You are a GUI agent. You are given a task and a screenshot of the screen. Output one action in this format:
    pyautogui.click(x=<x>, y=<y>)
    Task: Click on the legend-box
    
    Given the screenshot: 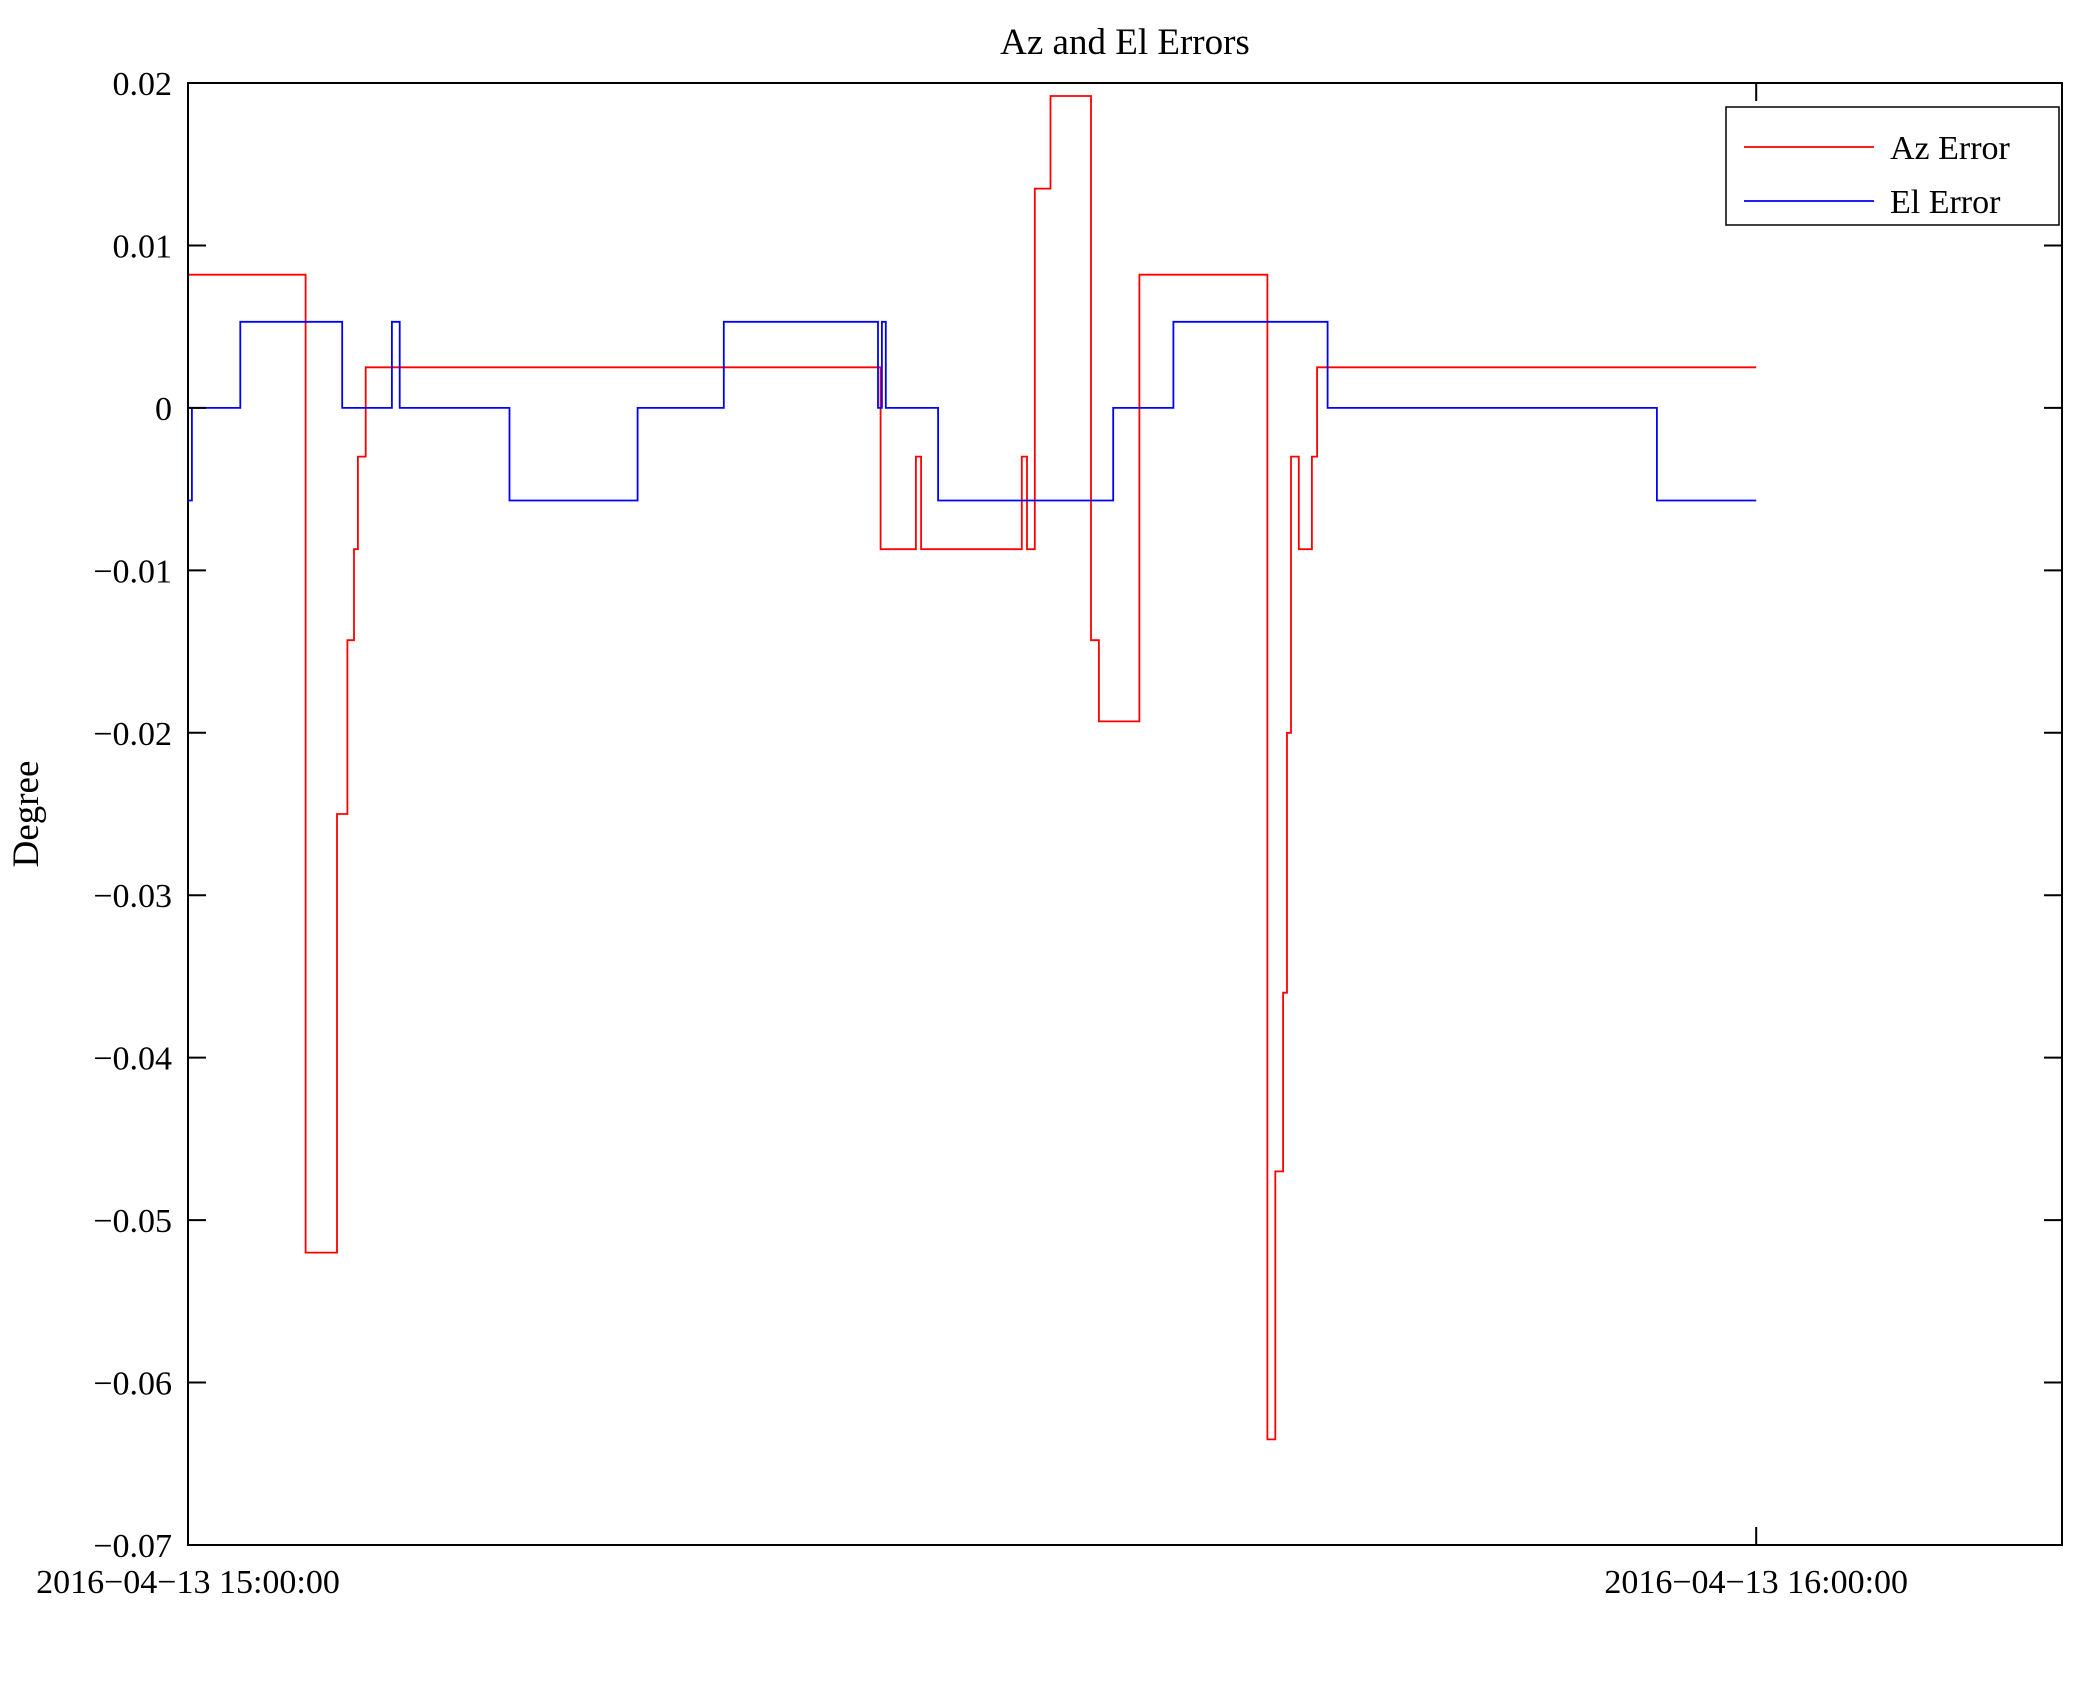 What is the action you would take?
    pyautogui.click(x=1892, y=166)
    